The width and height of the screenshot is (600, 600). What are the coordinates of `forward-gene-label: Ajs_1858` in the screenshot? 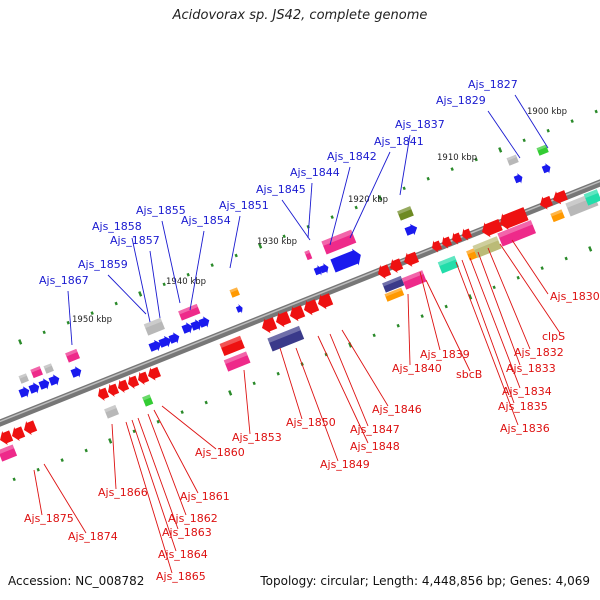 It's located at (117, 226).